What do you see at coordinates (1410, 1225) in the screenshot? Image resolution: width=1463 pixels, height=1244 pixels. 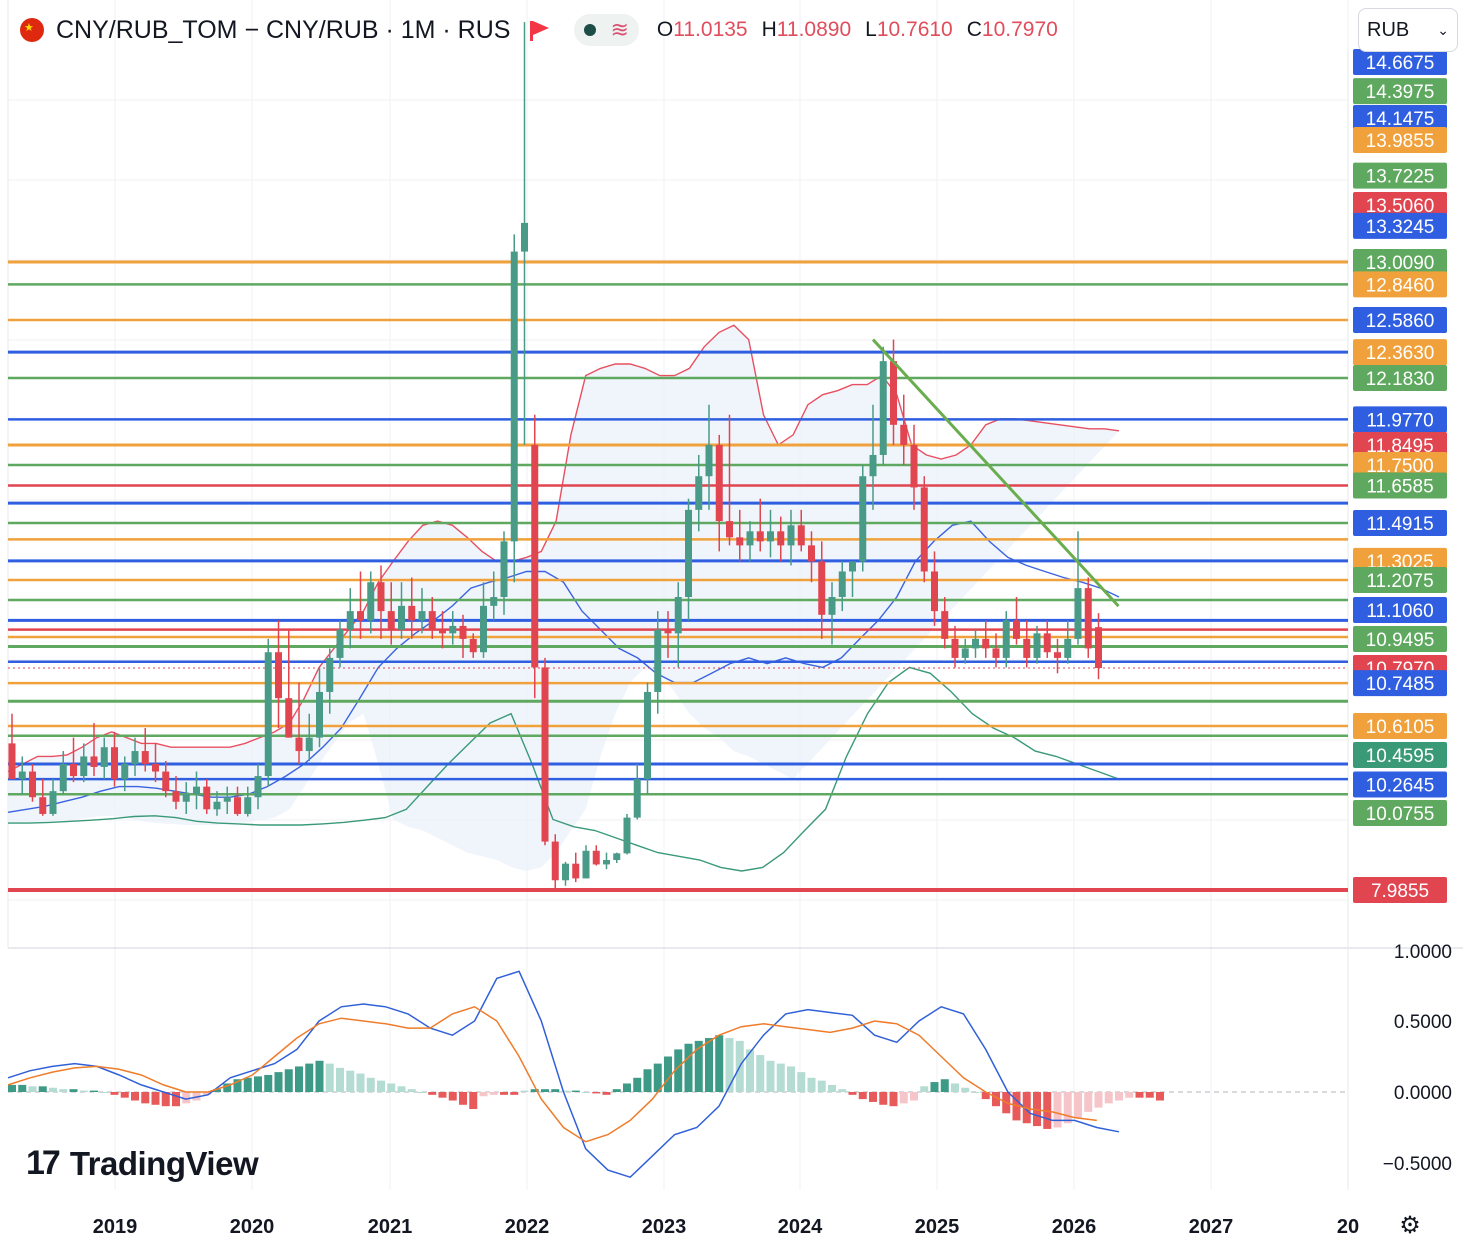 I see `gear-icon: ⚙` at bounding box center [1410, 1225].